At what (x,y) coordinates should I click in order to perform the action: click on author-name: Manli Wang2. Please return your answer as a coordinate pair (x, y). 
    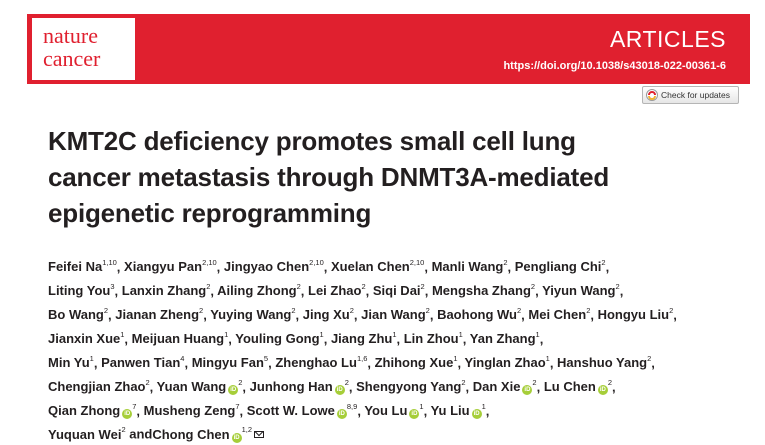
    Looking at the image, I should click on (470, 266).